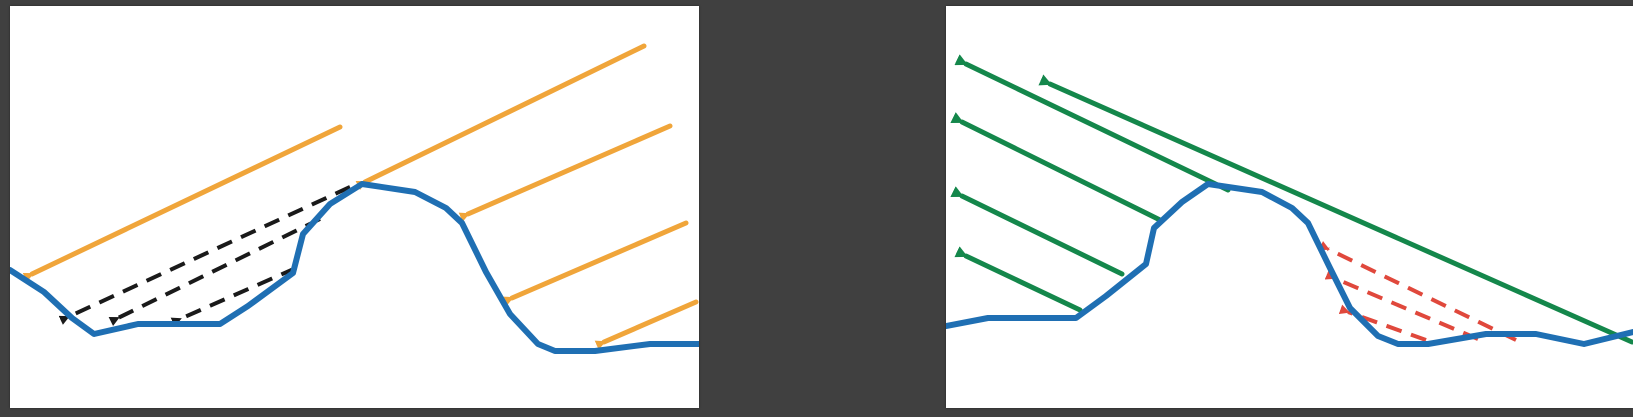 The width and height of the screenshot is (1633, 417). I want to click on blocked-rays, so click(1417, 291).